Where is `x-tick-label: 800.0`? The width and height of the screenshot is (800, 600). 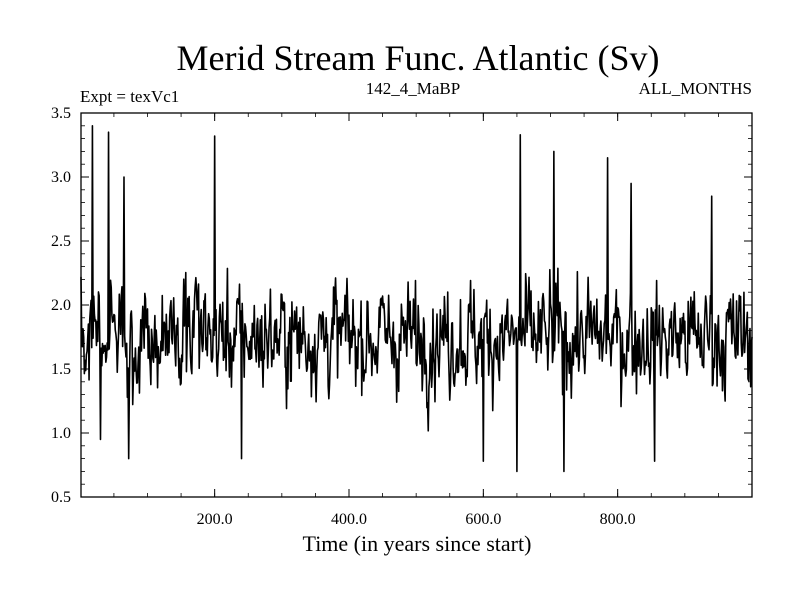
x-tick-label: 800.0 is located at coordinates (618, 519).